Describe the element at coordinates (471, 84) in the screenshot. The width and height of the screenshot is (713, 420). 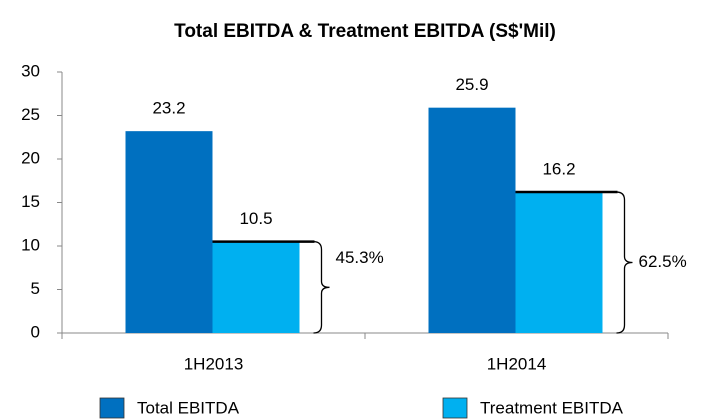
I see `data-label: 25.9` at that location.